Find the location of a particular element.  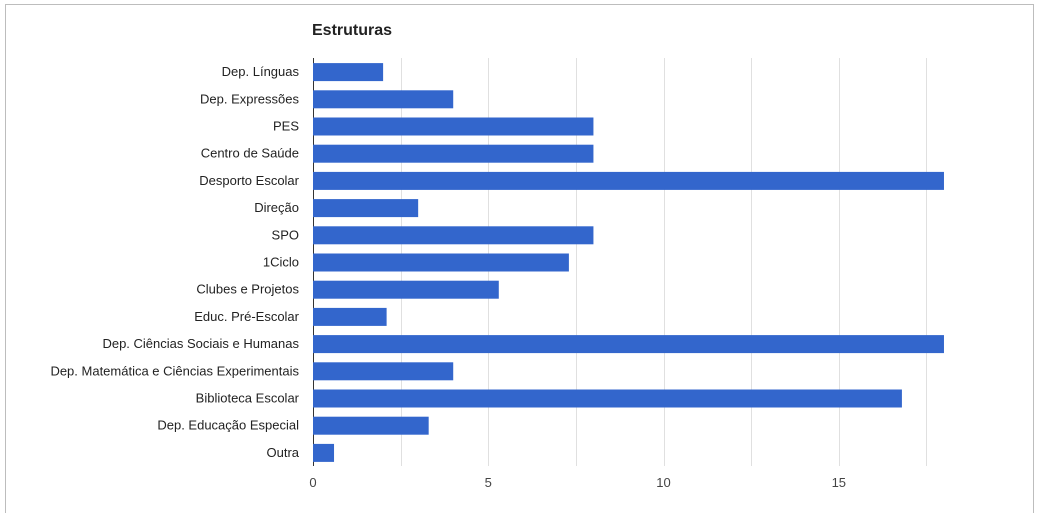

category-label: Desporto Escolar is located at coordinates (249, 180).